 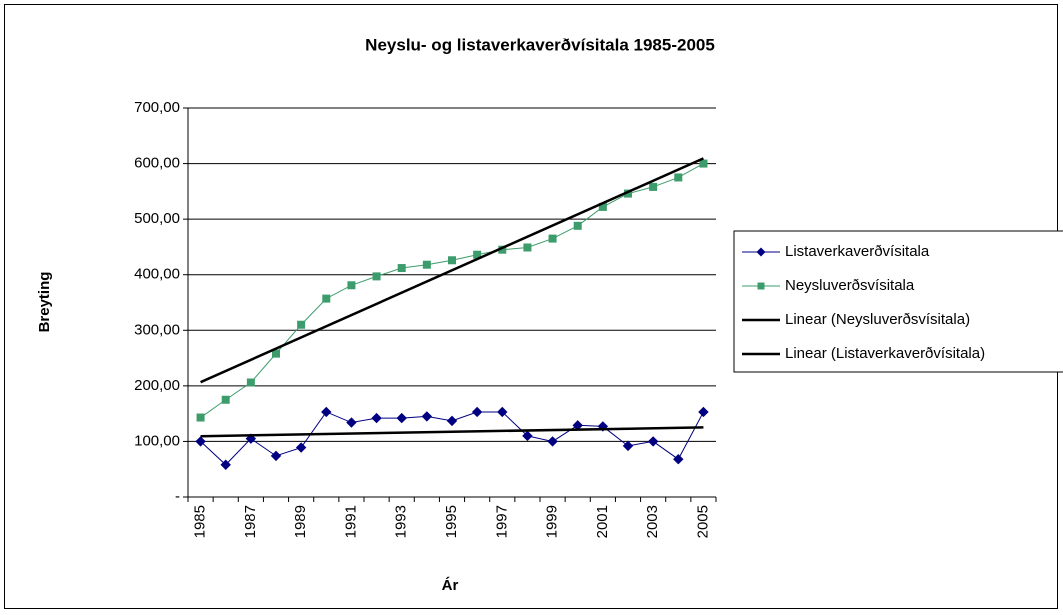 I want to click on legend-box, so click(x=898, y=301).